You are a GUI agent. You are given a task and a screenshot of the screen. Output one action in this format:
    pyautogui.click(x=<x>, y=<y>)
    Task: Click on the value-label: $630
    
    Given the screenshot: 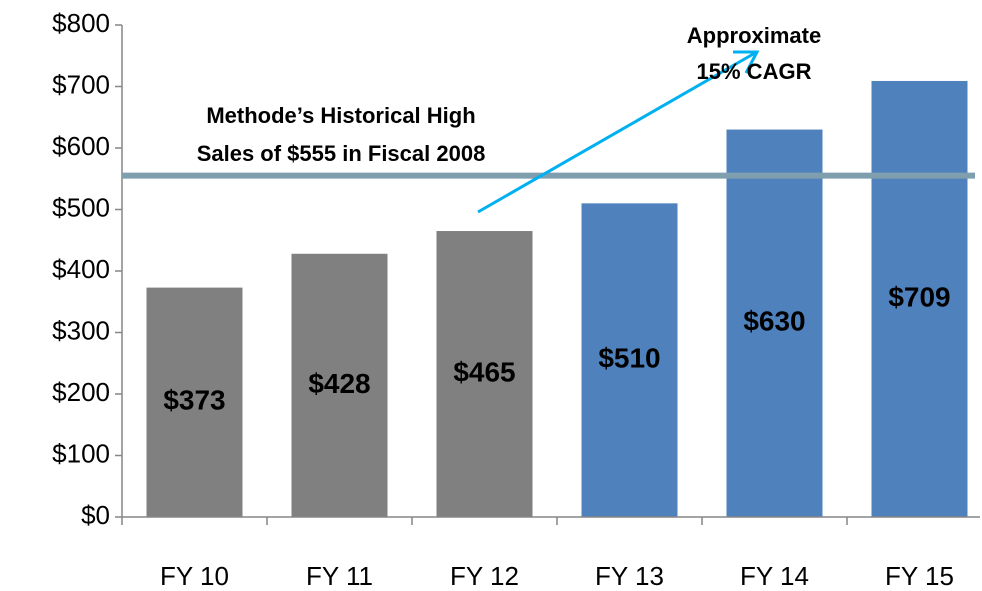 What is the action you would take?
    pyautogui.click(x=774, y=321)
    